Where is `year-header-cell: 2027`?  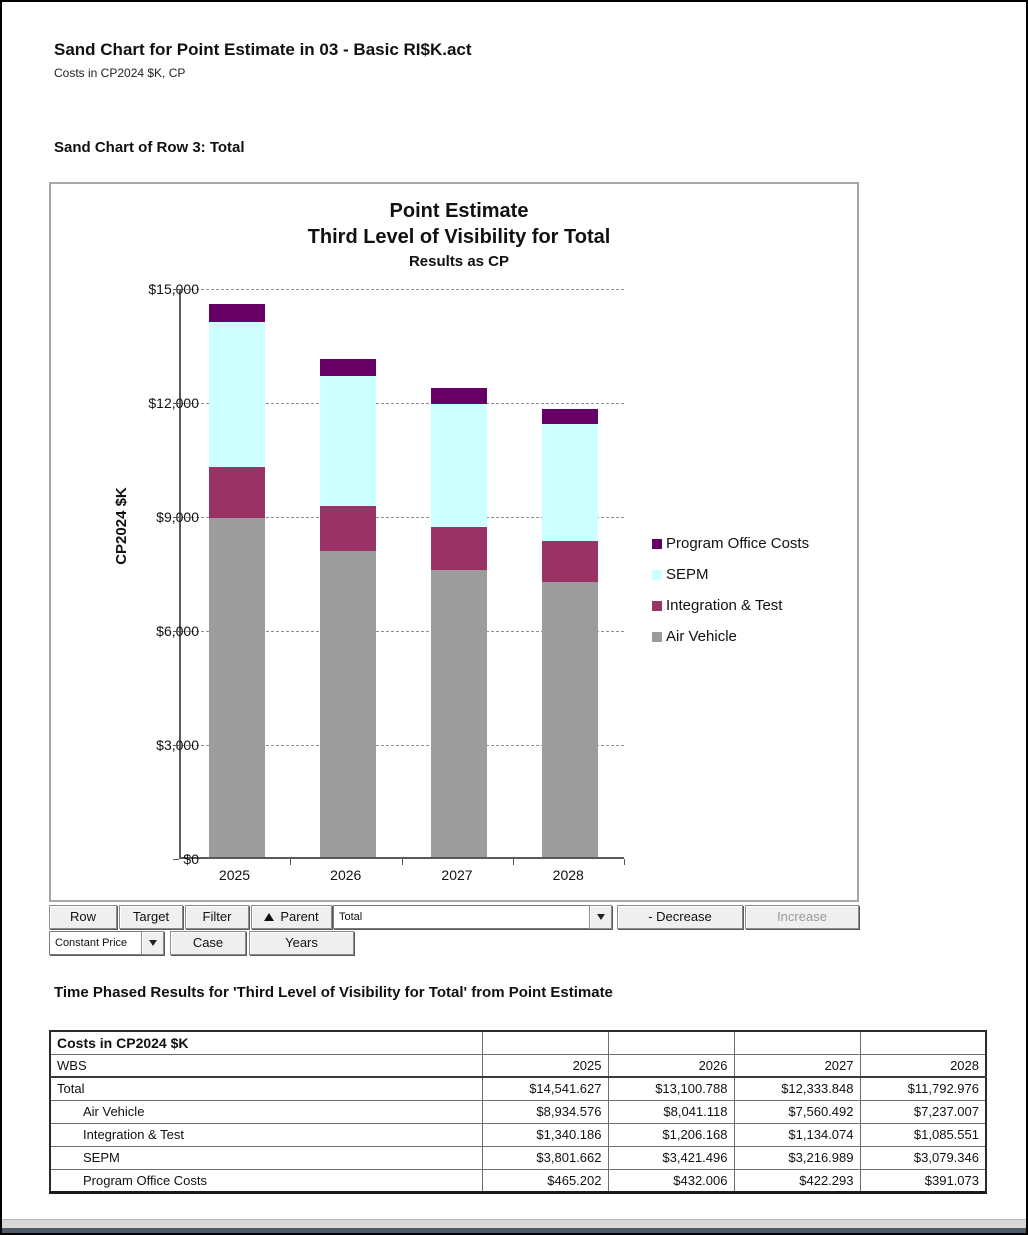 year-header-cell: 2027 is located at coordinates (797, 1065).